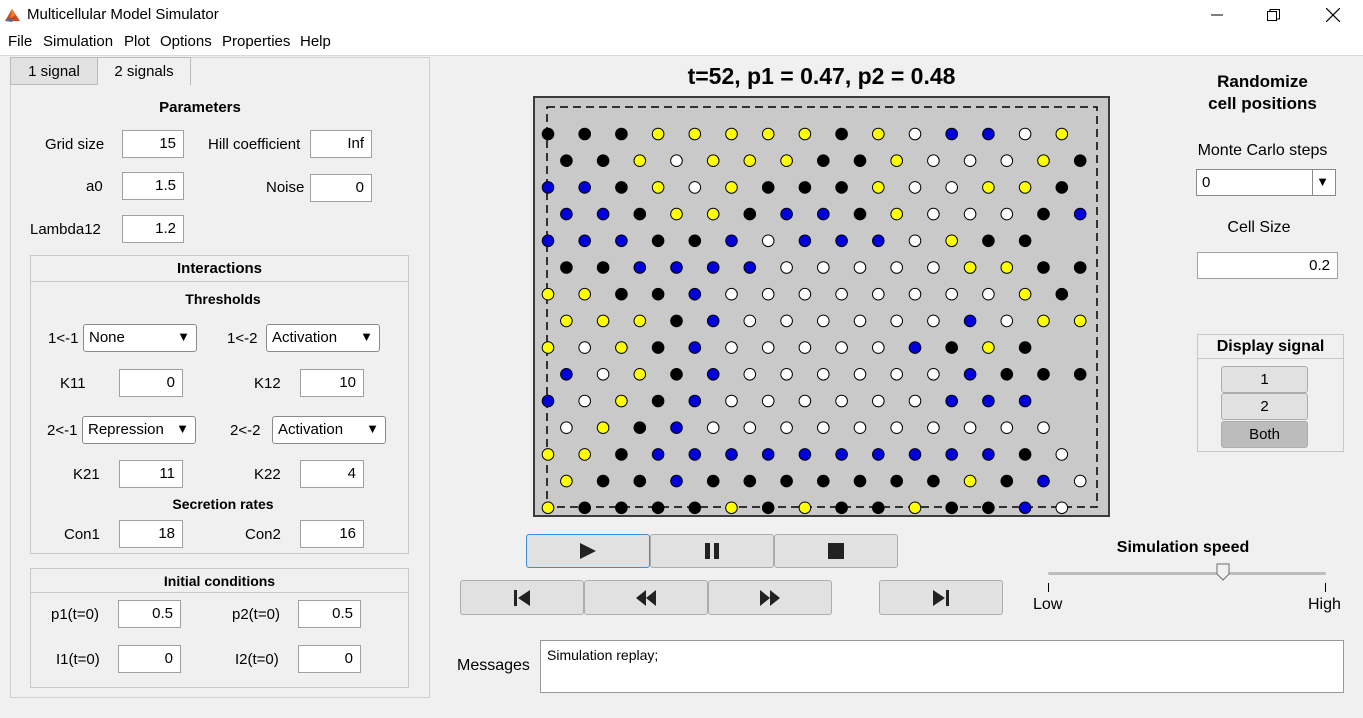 This screenshot has height=718, width=1363. What do you see at coordinates (1264, 434) in the screenshot?
I see `display-signal-both-button: Both` at bounding box center [1264, 434].